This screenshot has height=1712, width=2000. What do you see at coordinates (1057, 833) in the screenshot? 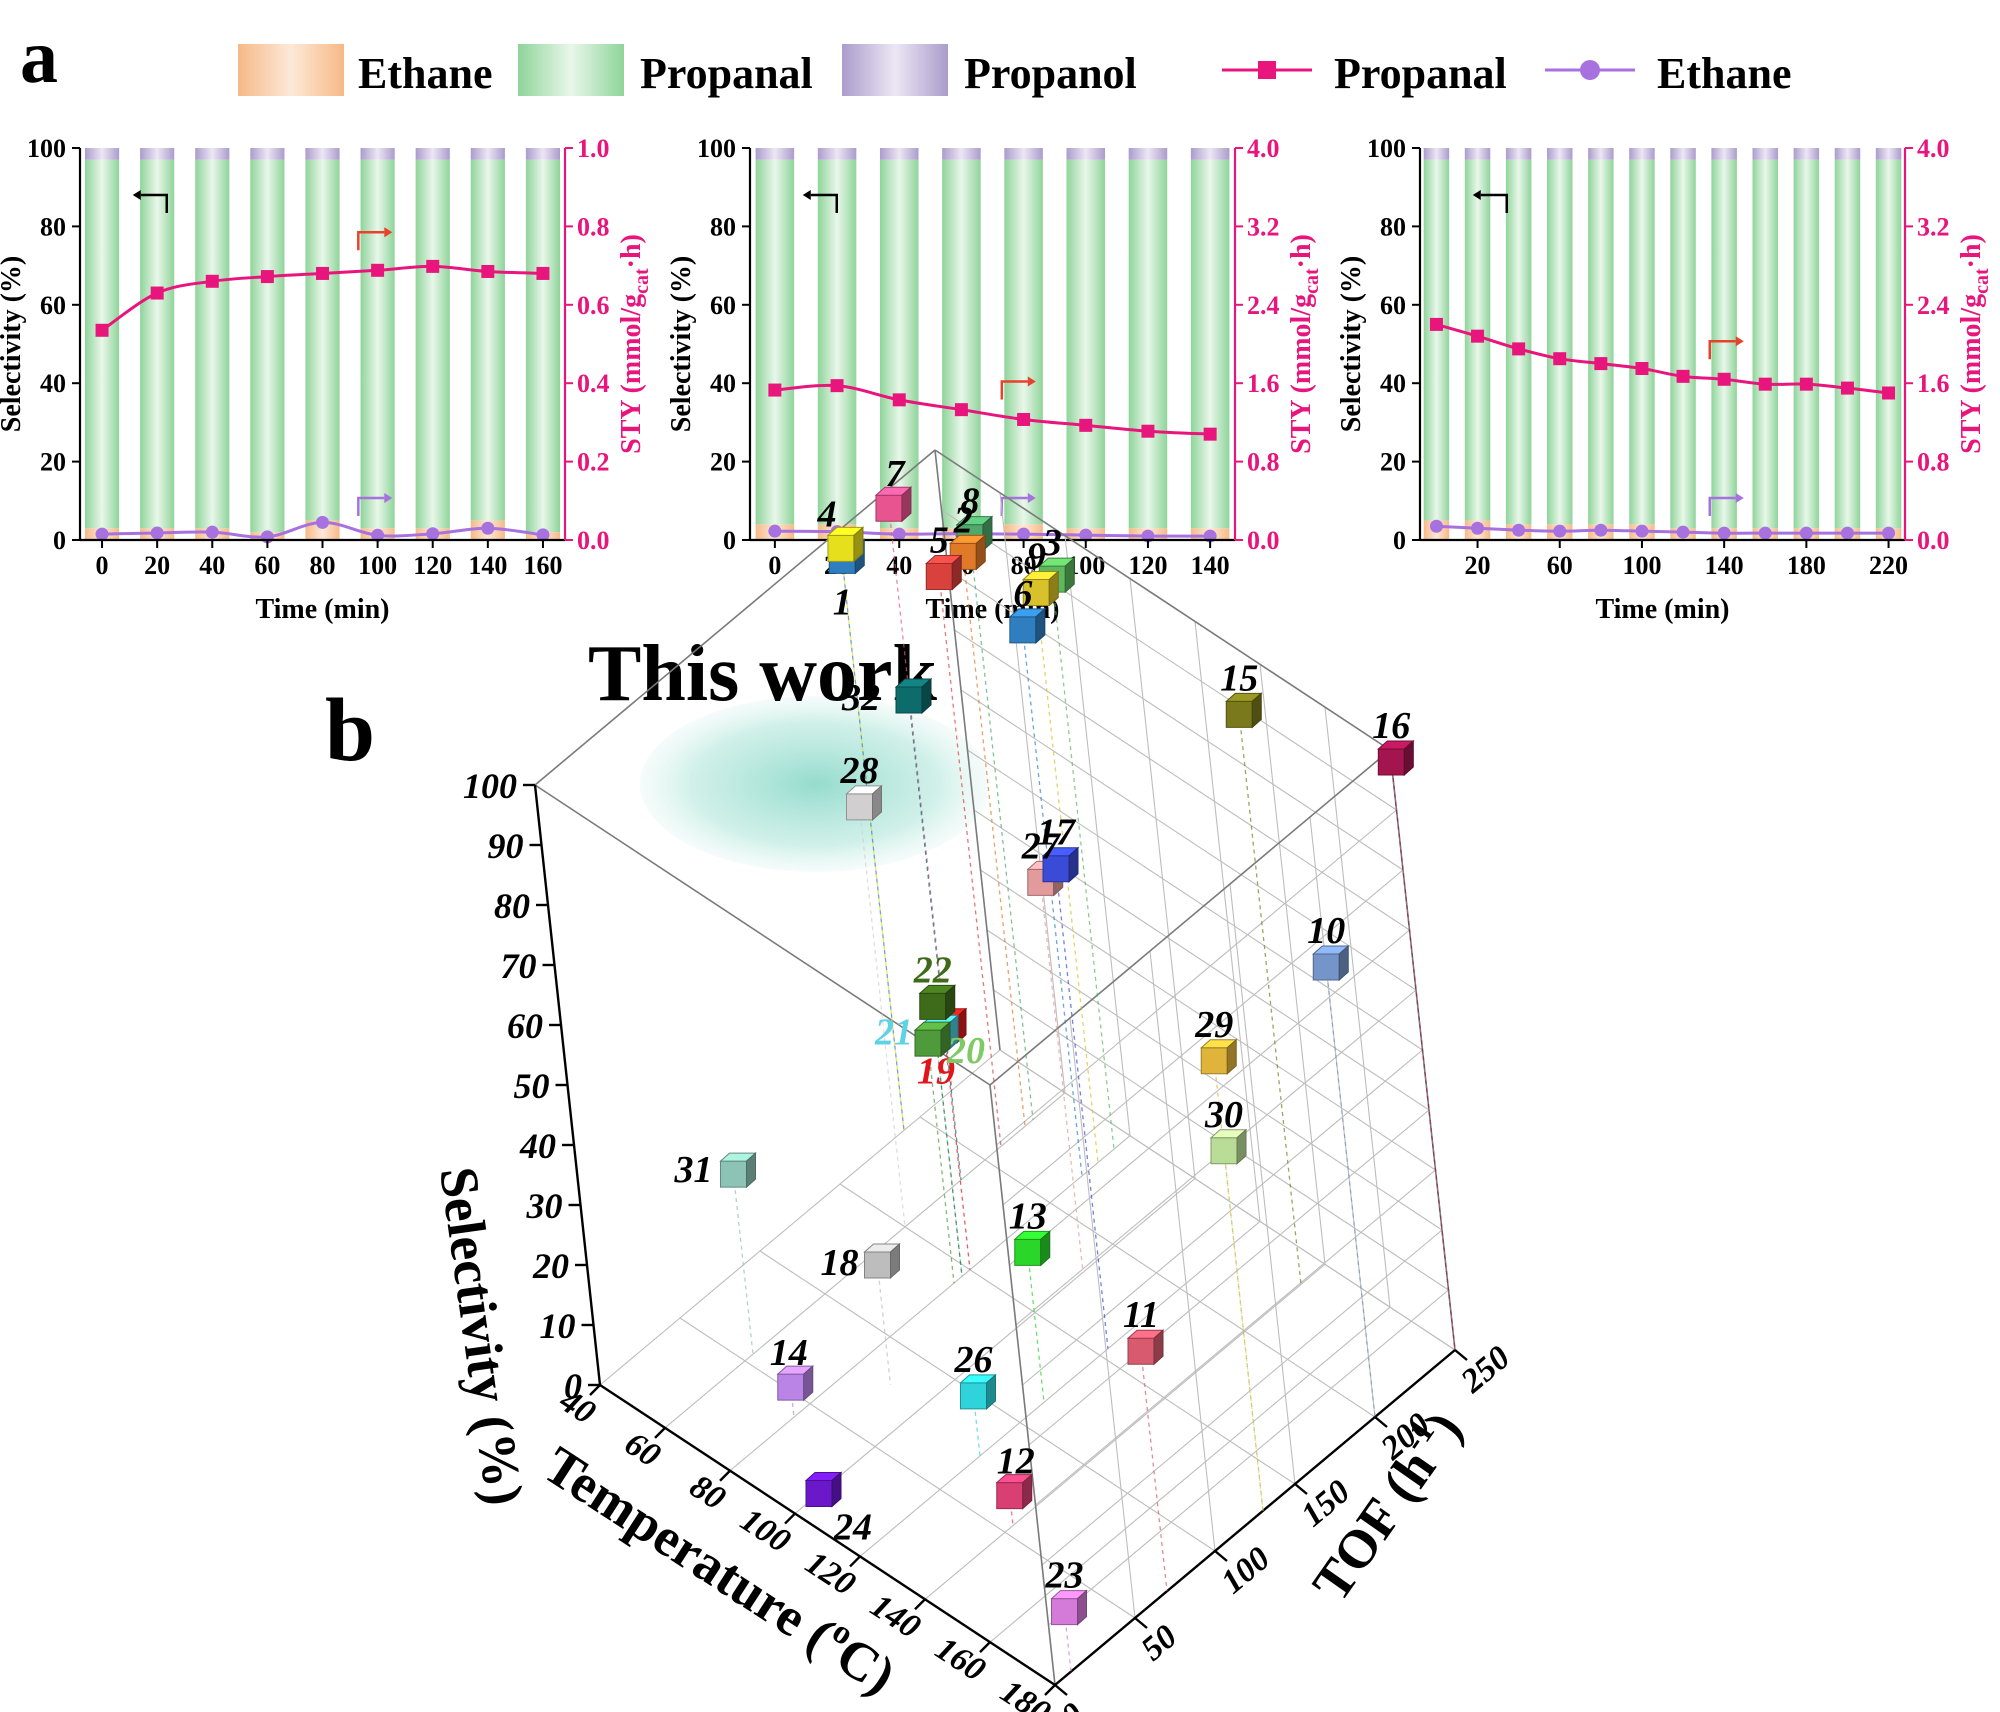
I see `point-label-17: 17` at bounding box center [1057, 833].